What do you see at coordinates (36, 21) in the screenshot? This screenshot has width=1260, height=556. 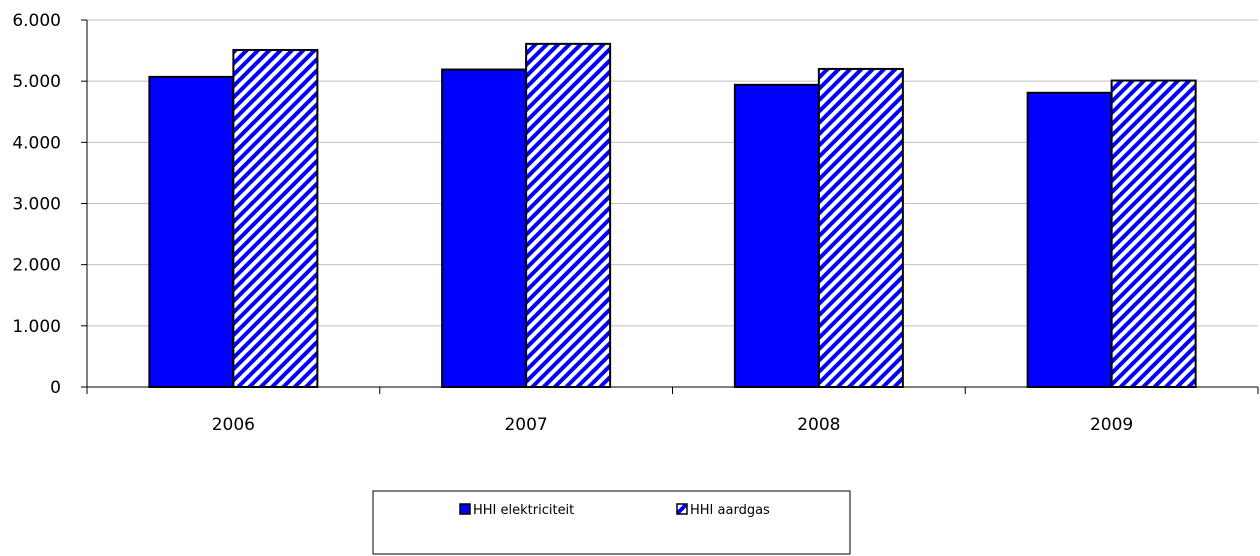 I see `y-tick-label: 6.000` at bounding box center [36, 21].